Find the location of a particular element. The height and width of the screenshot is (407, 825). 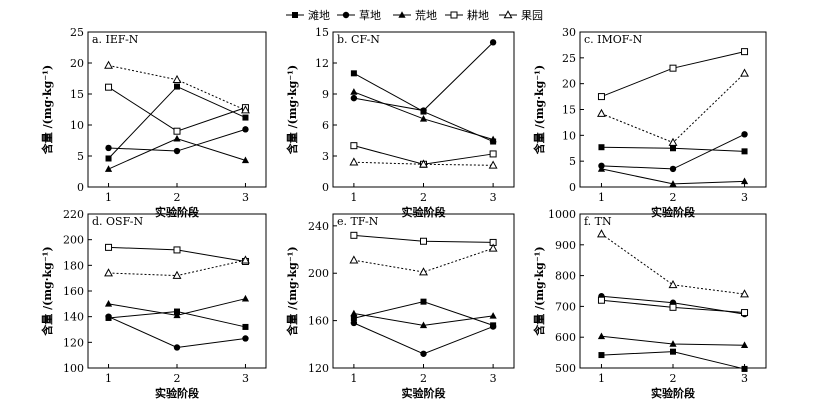

y-tick-label: 600 is located at coordinates (565, 337).